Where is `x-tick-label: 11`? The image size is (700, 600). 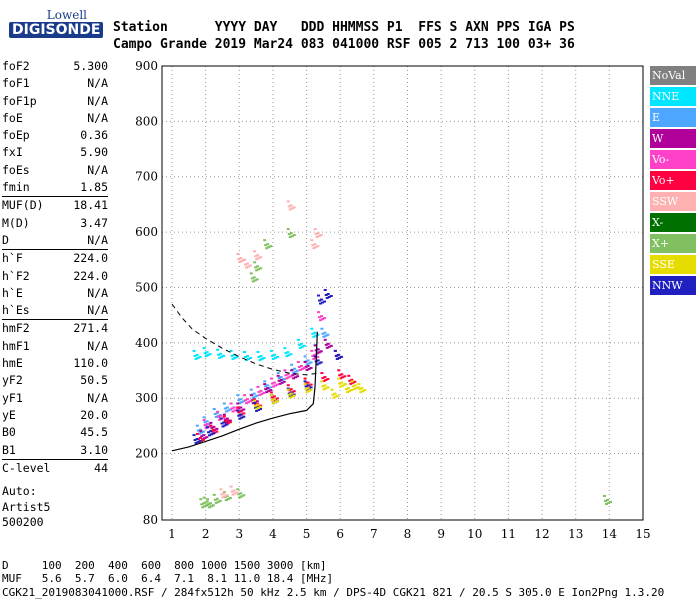
x-tick-label: 11 is located at coordinates (508, 534).